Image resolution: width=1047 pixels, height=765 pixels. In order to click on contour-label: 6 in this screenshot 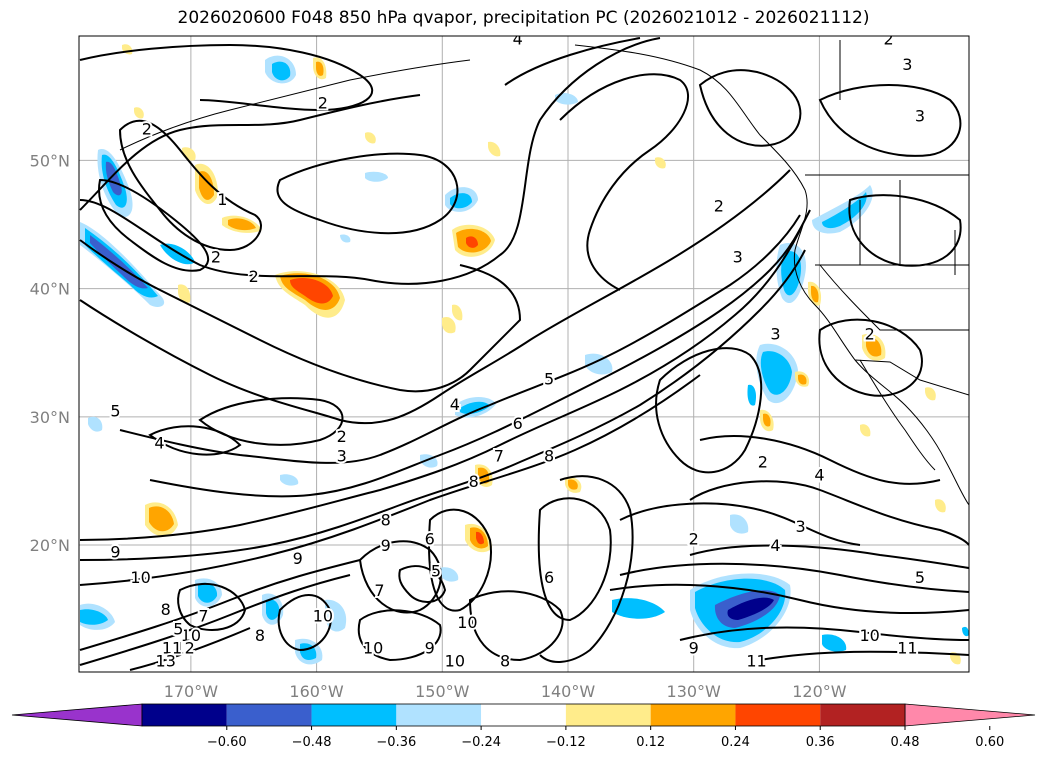, I will do `click(430, 539)`.